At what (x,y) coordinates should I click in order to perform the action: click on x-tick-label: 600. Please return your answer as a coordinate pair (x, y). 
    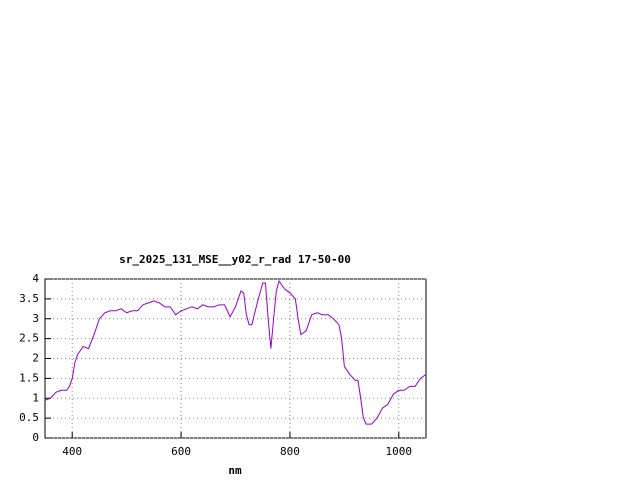
    Looking at the image, I should click on (181, 451).